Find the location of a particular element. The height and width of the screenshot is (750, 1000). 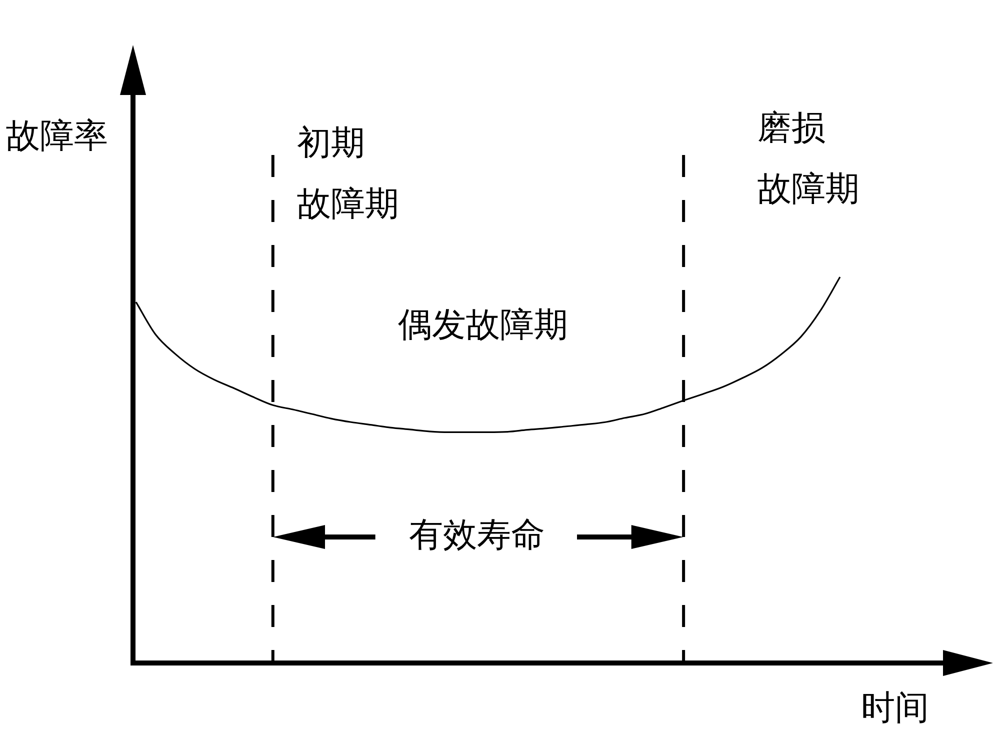

text: 磨损故障期 is located at coordinates (809, 159).